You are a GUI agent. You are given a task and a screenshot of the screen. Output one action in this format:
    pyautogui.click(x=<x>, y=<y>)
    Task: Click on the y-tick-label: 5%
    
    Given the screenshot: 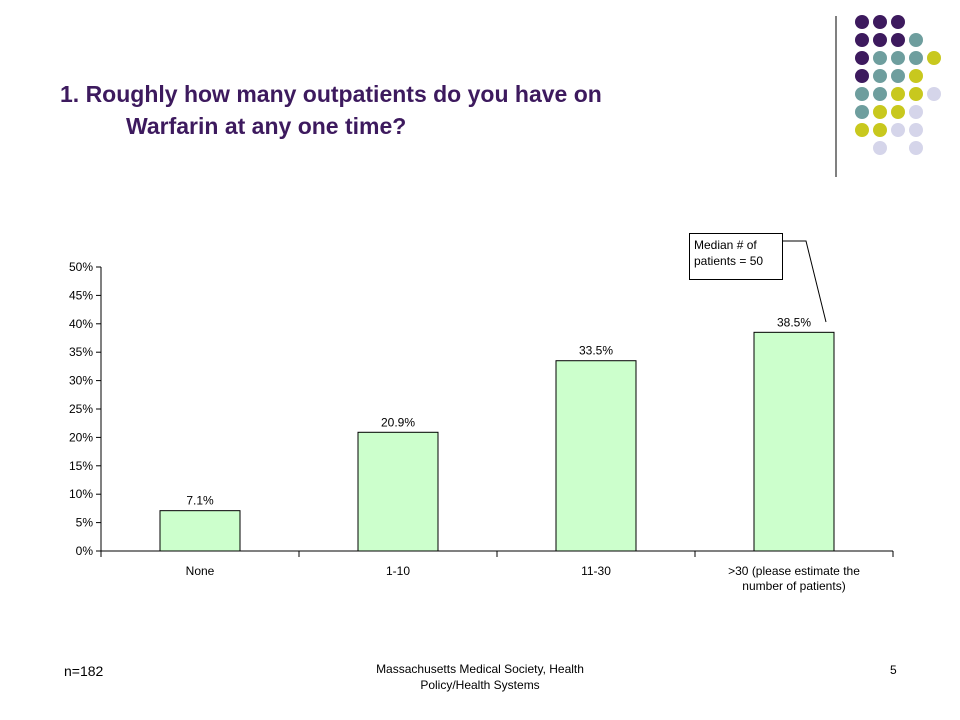 What is the action you would take?
    pyautogui.click(x=85, y=523)
    